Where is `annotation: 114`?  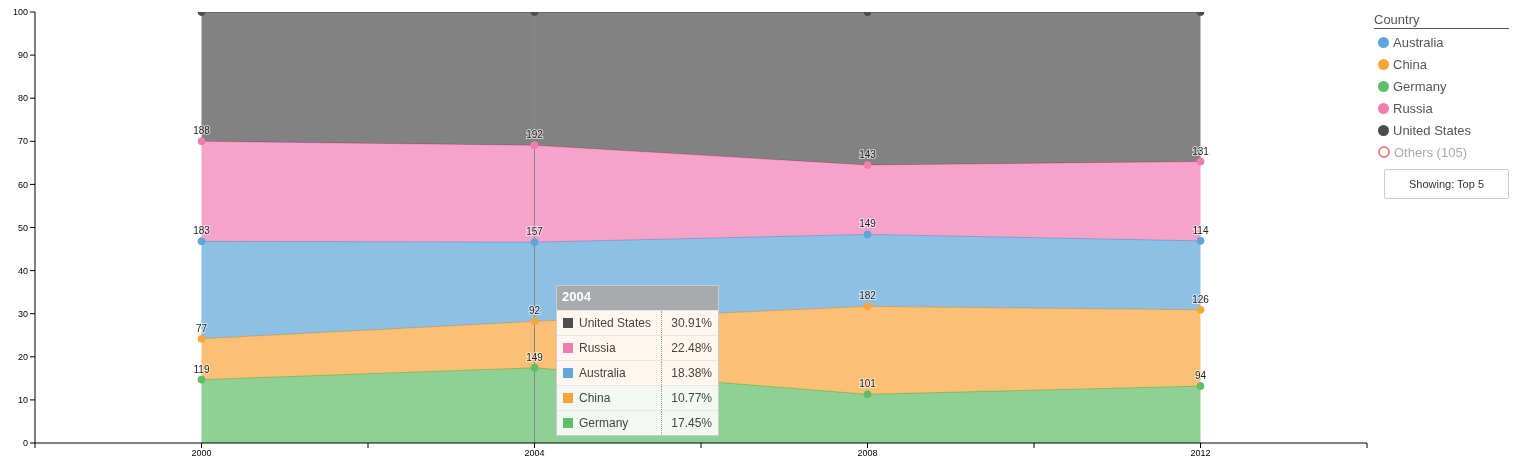 annotation: 114 is located at coordinates (1200, 230).